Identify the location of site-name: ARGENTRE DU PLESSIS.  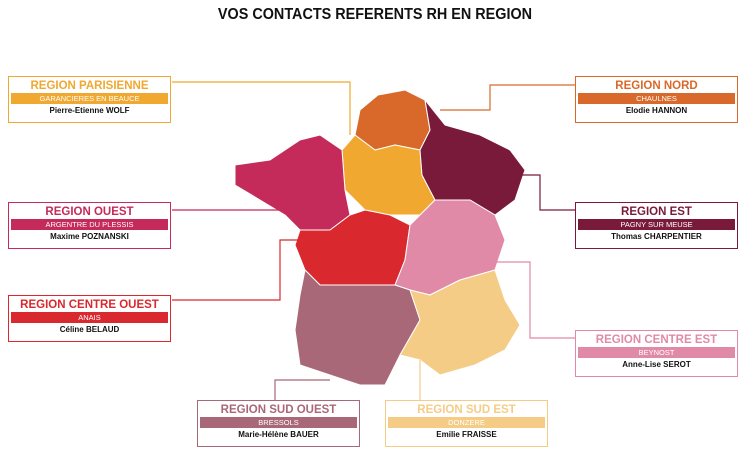
(89, 224).